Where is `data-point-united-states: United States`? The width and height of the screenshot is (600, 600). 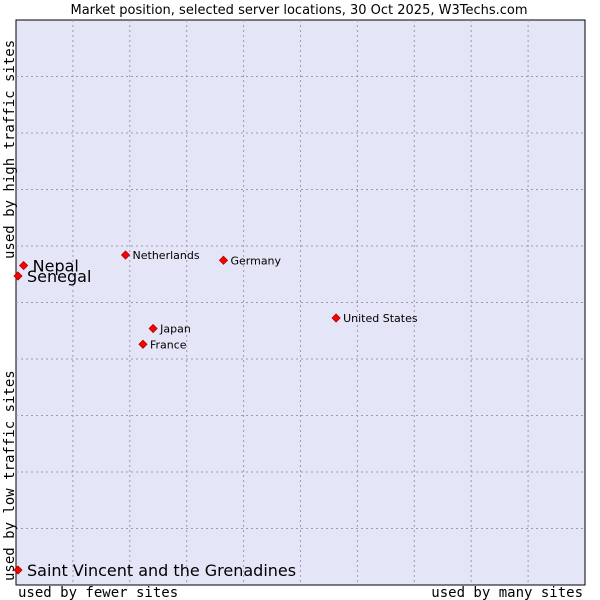
data-point-united-states: United States is located at coordinates (374, 318).